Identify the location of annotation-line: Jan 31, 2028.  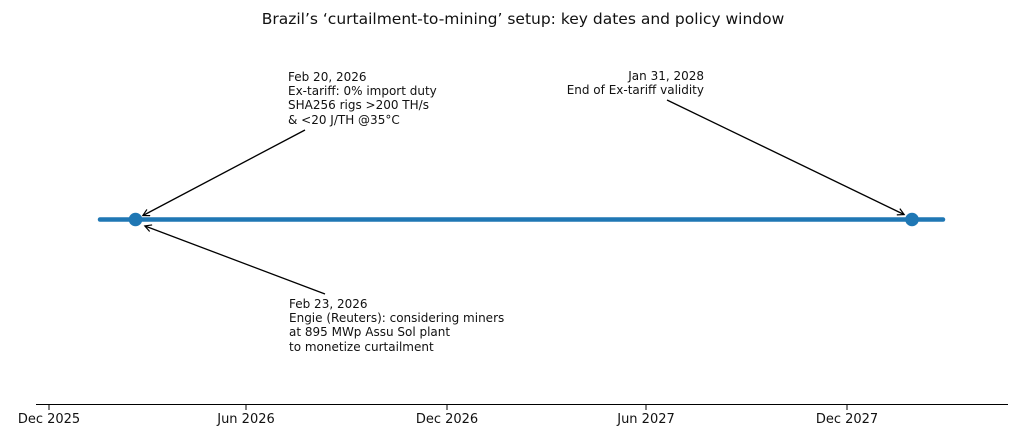
(666, 76).